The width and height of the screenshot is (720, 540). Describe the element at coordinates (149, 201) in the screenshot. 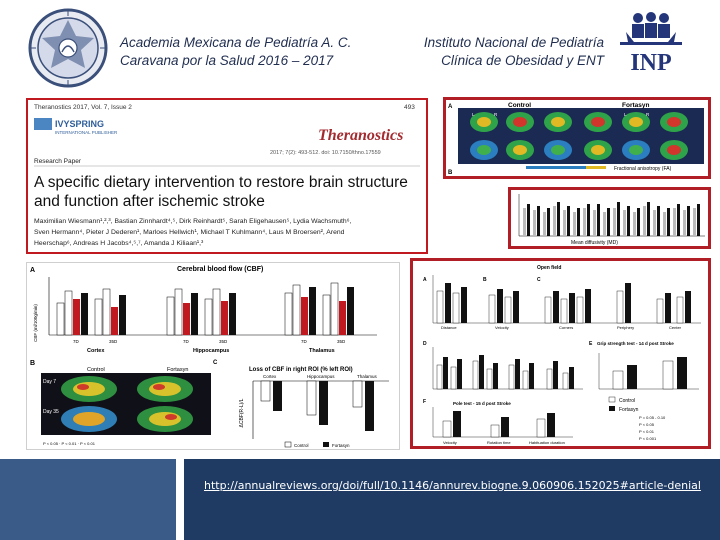

I see `paper-title-line2: and function after ischemic stroke` at that location.